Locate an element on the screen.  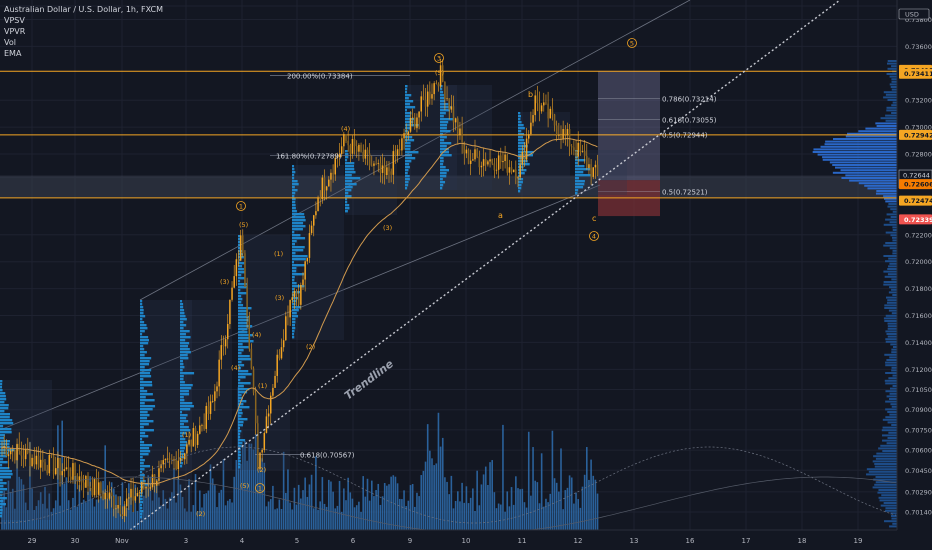
price-label-1: 0.73411 is located at coordinates (918, 74).